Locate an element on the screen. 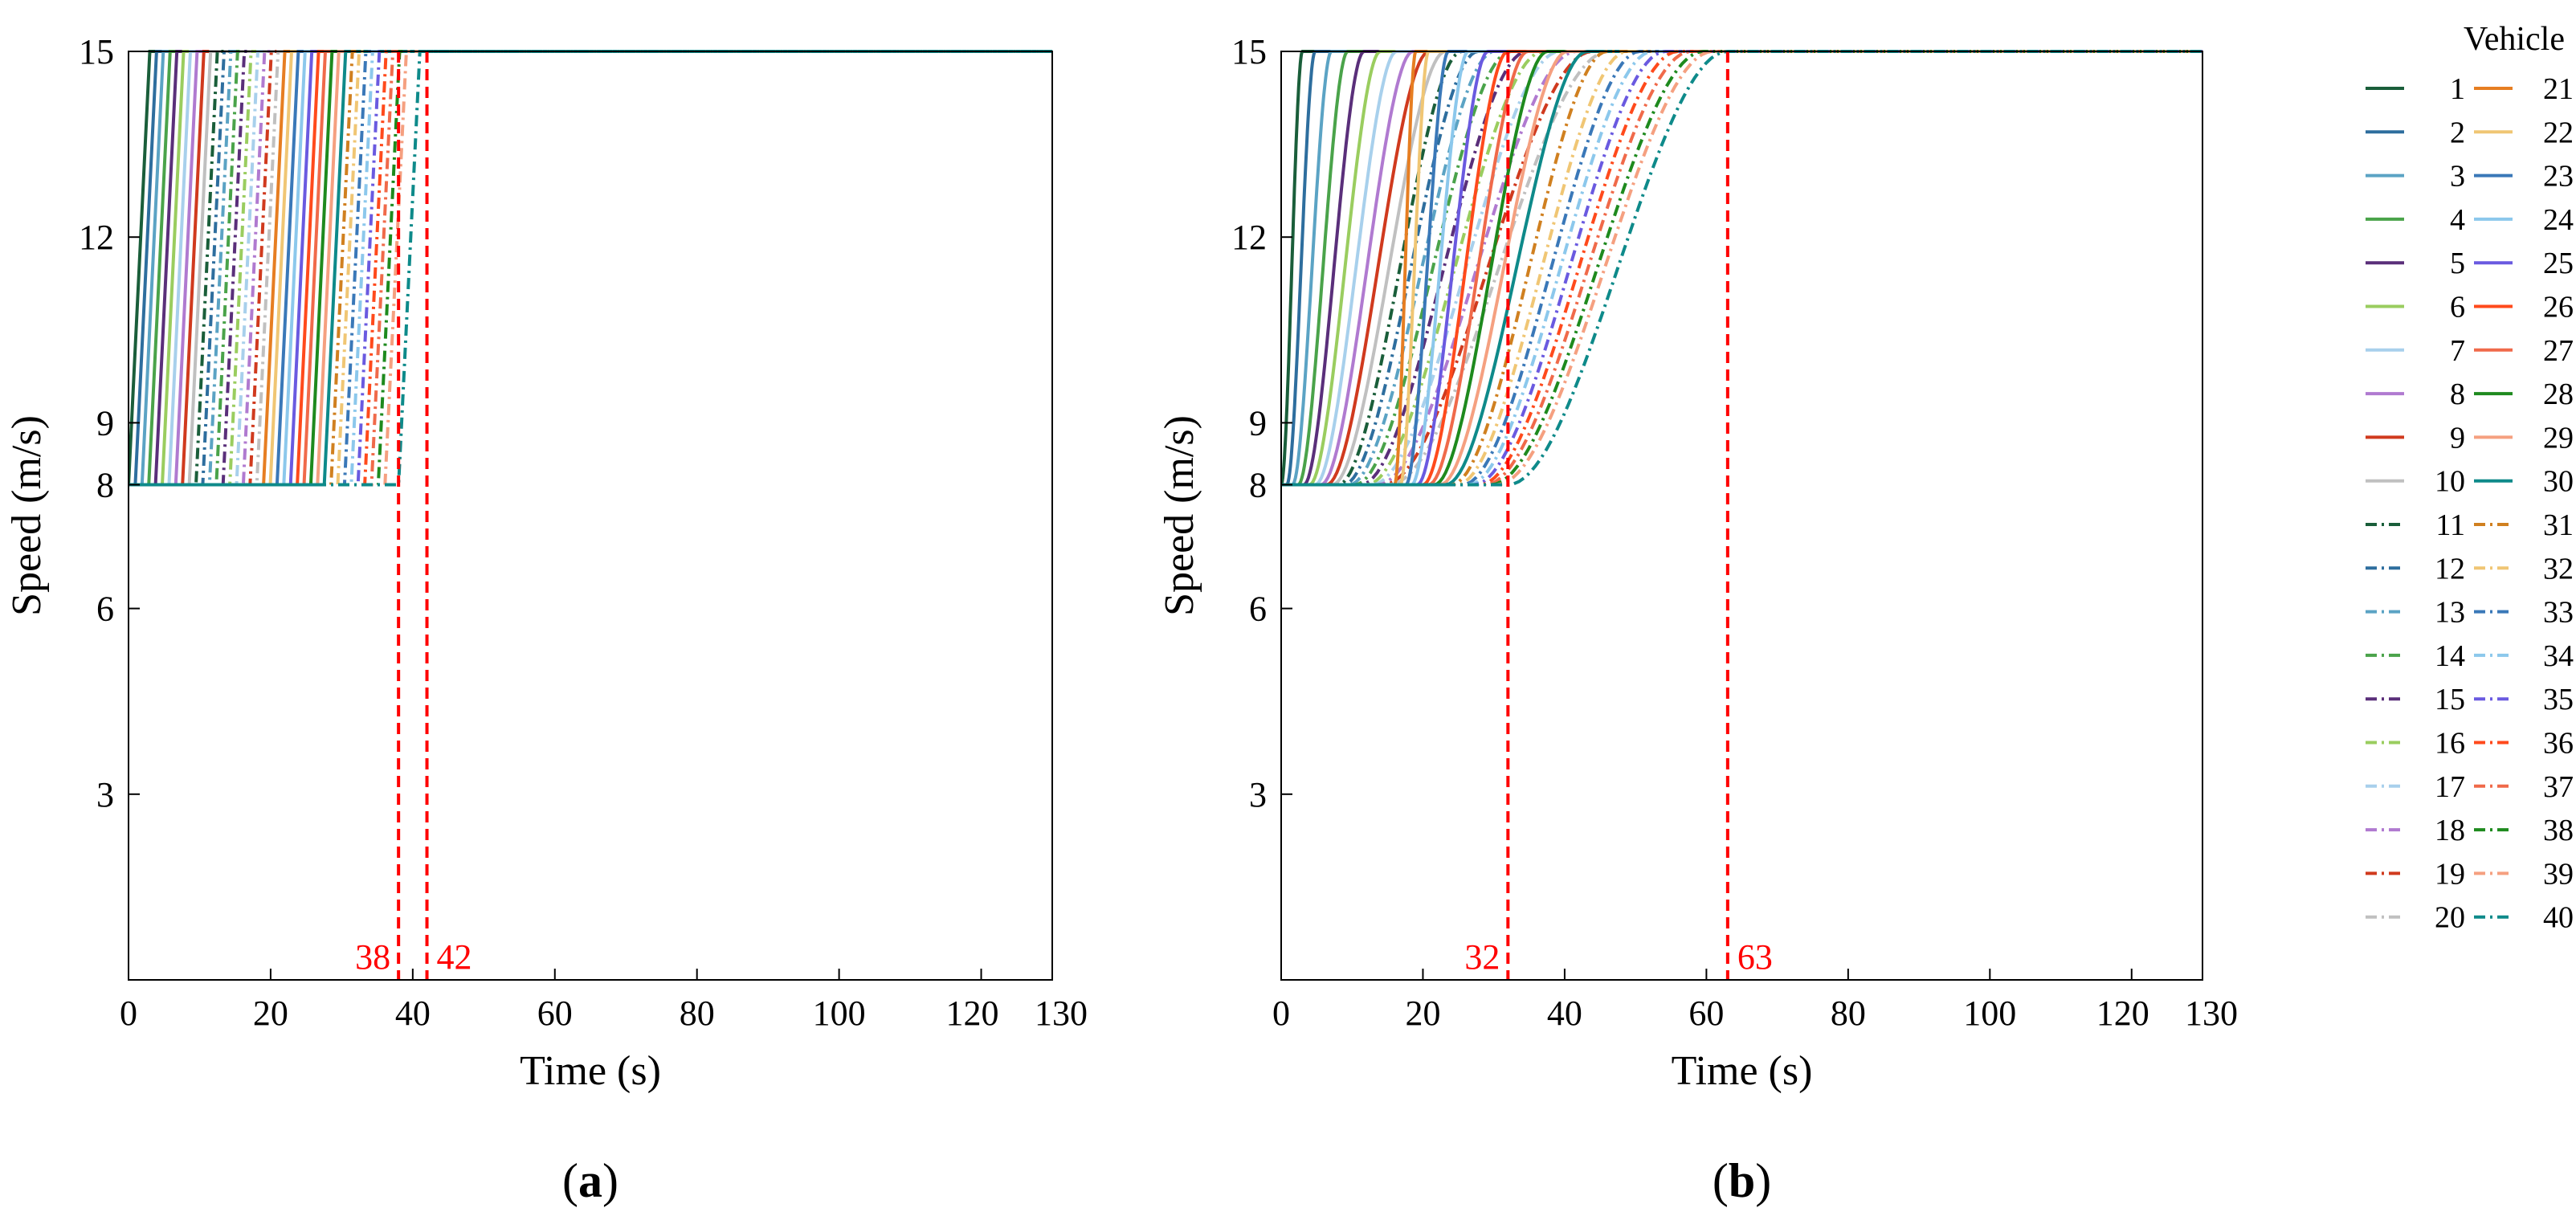 The width and height of the screenshot is (2576, 1212). panel-a-series is located at coordinates (590, 268).